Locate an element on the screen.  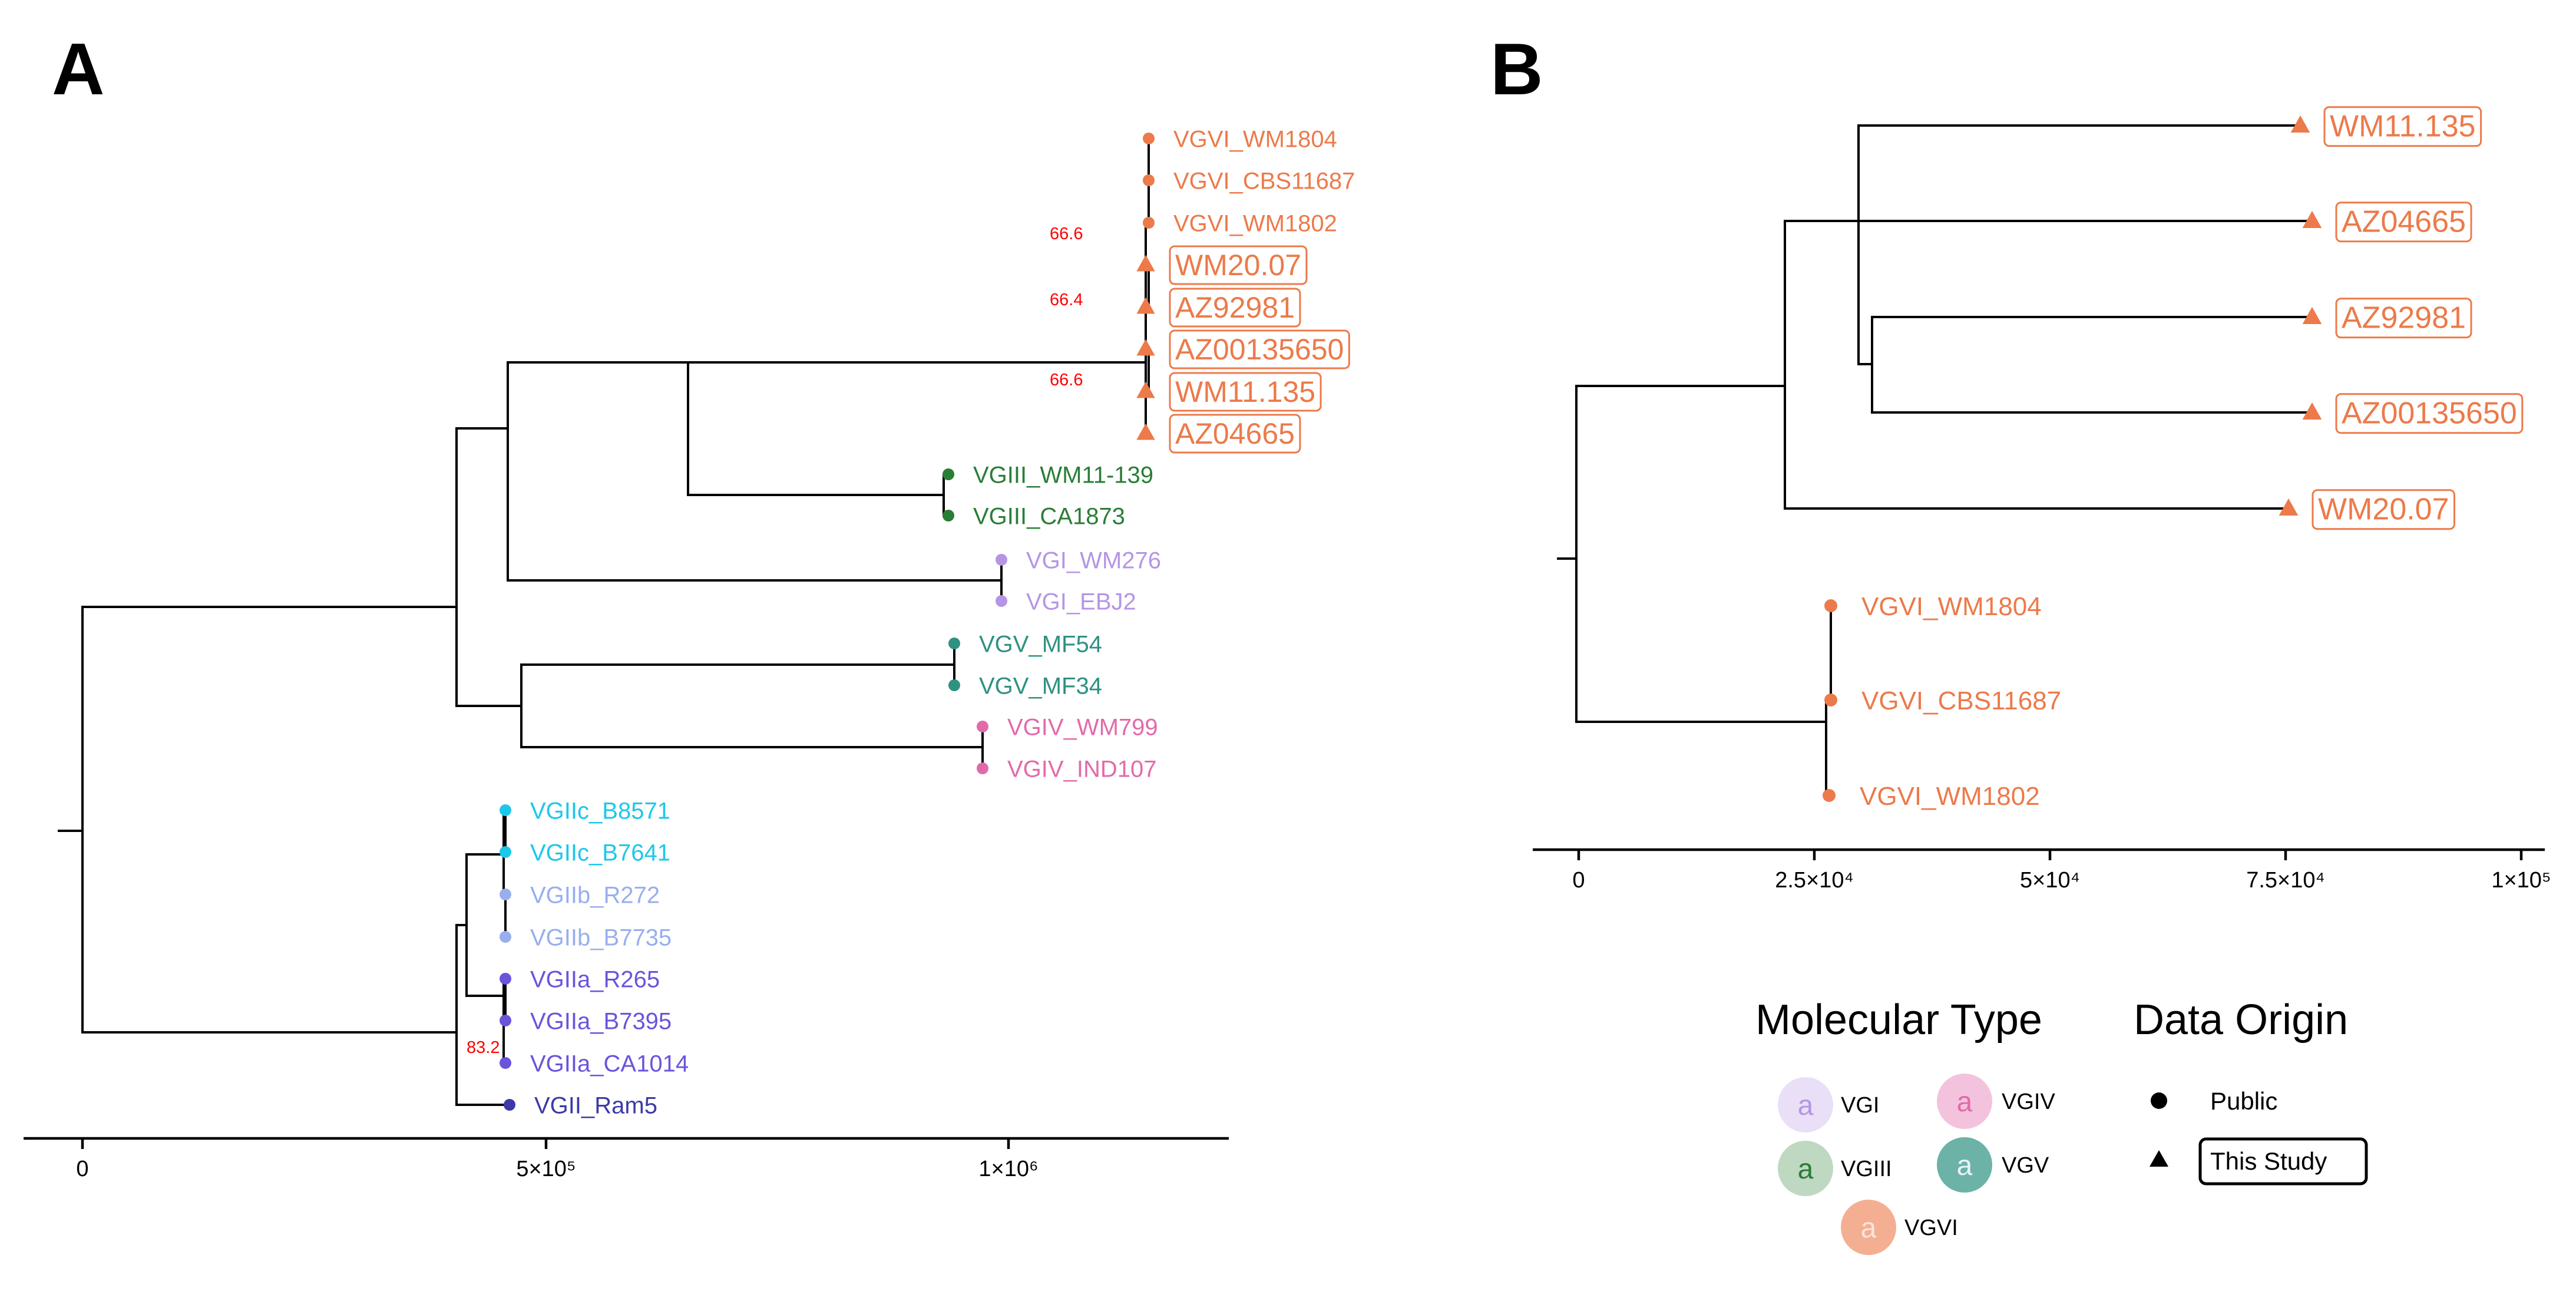
public-circle-icon is located at coordinates (2159, 1100).